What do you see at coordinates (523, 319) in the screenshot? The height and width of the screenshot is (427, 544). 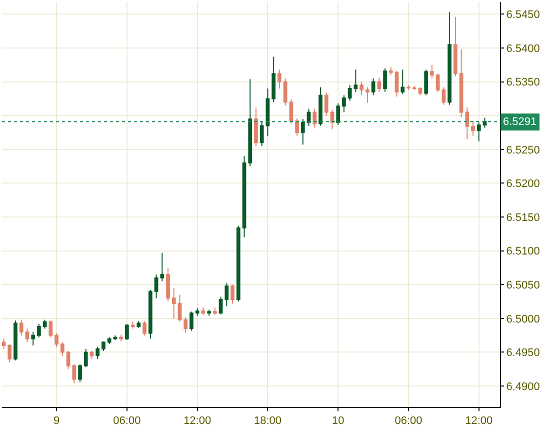 I see `y-tick-label: 6.5000` at bounding box center [523, 319].